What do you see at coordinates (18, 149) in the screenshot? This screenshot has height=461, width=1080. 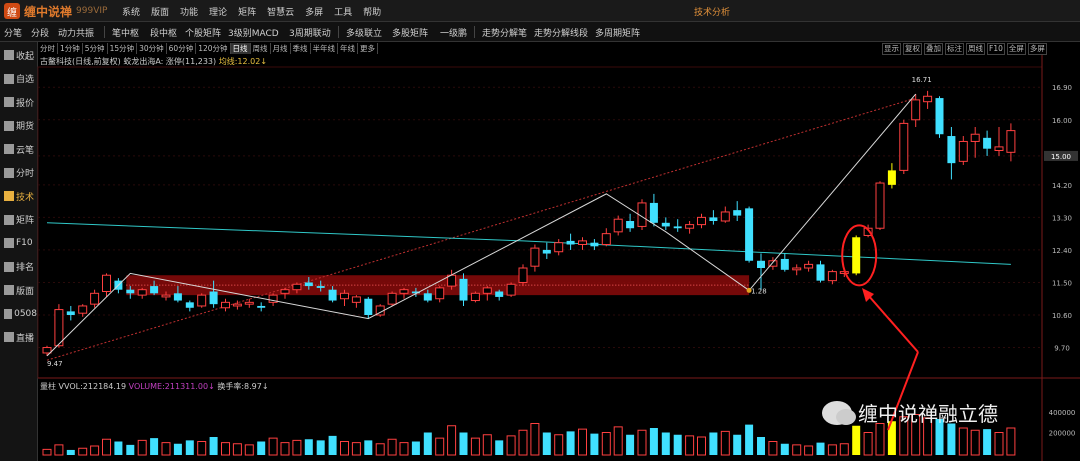 I see `sidebar-item: 云笔` at bounding box center [18, 149].